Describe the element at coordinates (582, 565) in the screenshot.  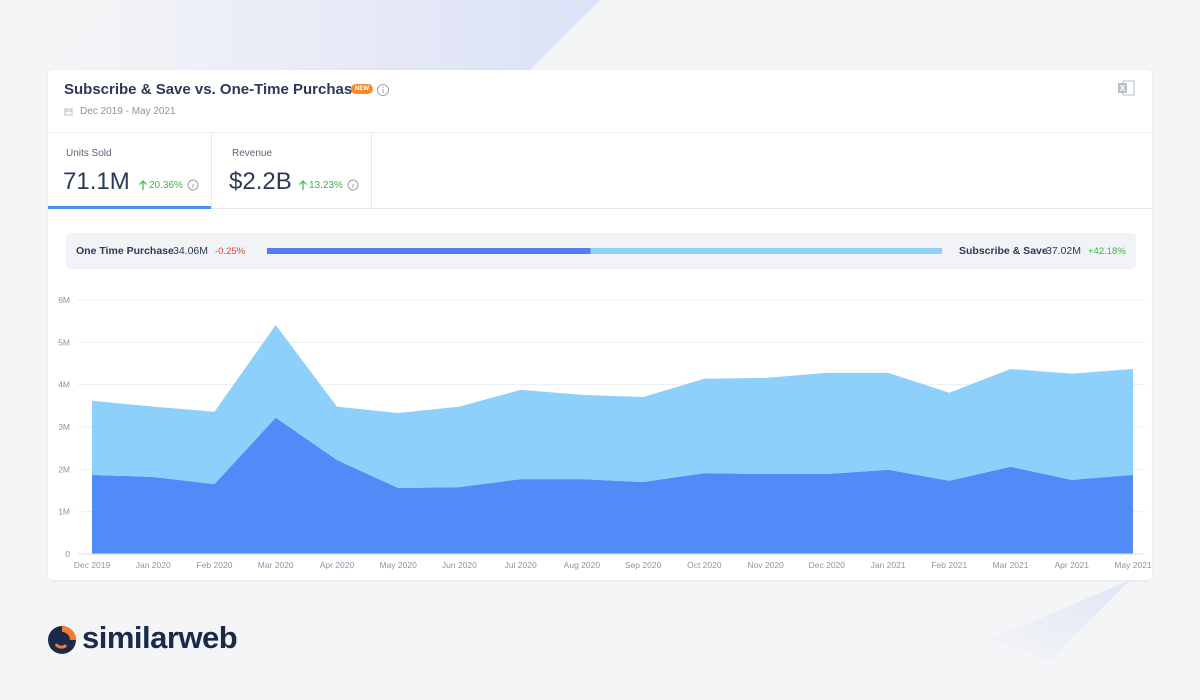
I see `x-tick-label: Aug 2020` at that location.